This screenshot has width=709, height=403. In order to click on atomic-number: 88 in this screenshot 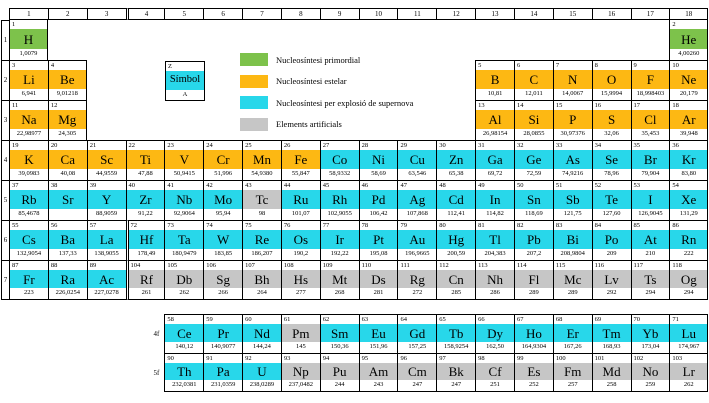, I will do `click(54, 265)`.